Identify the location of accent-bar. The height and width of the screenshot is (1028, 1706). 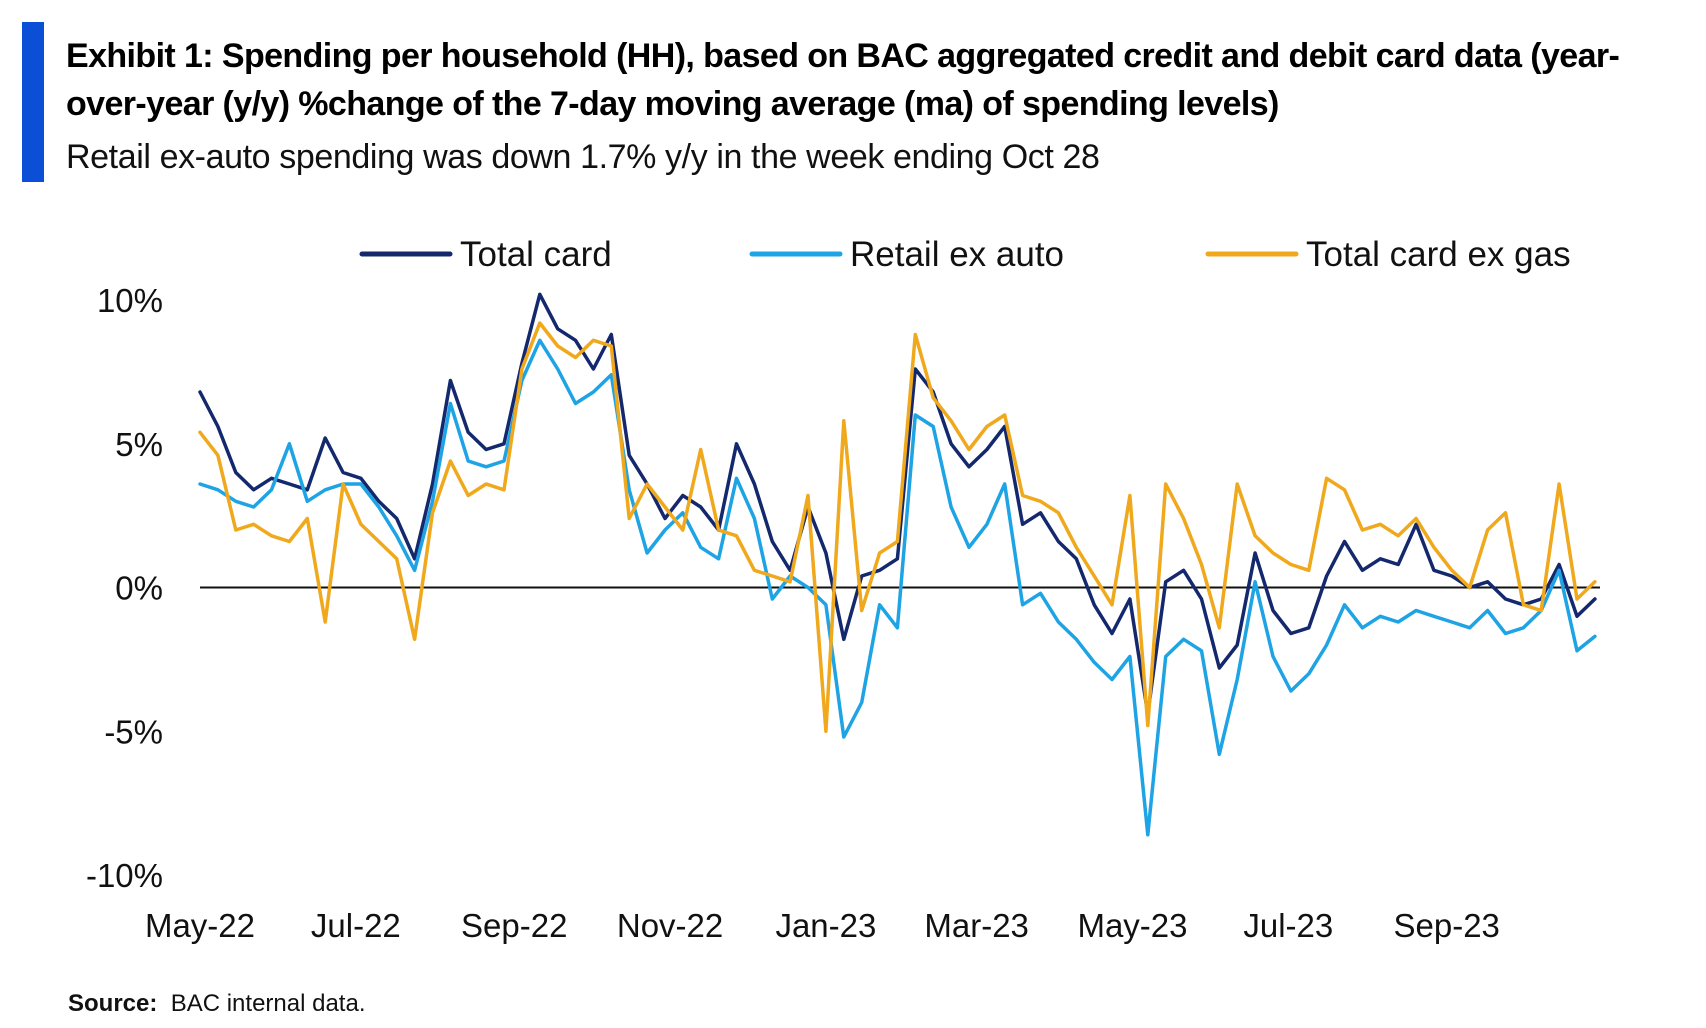
(33, 102).